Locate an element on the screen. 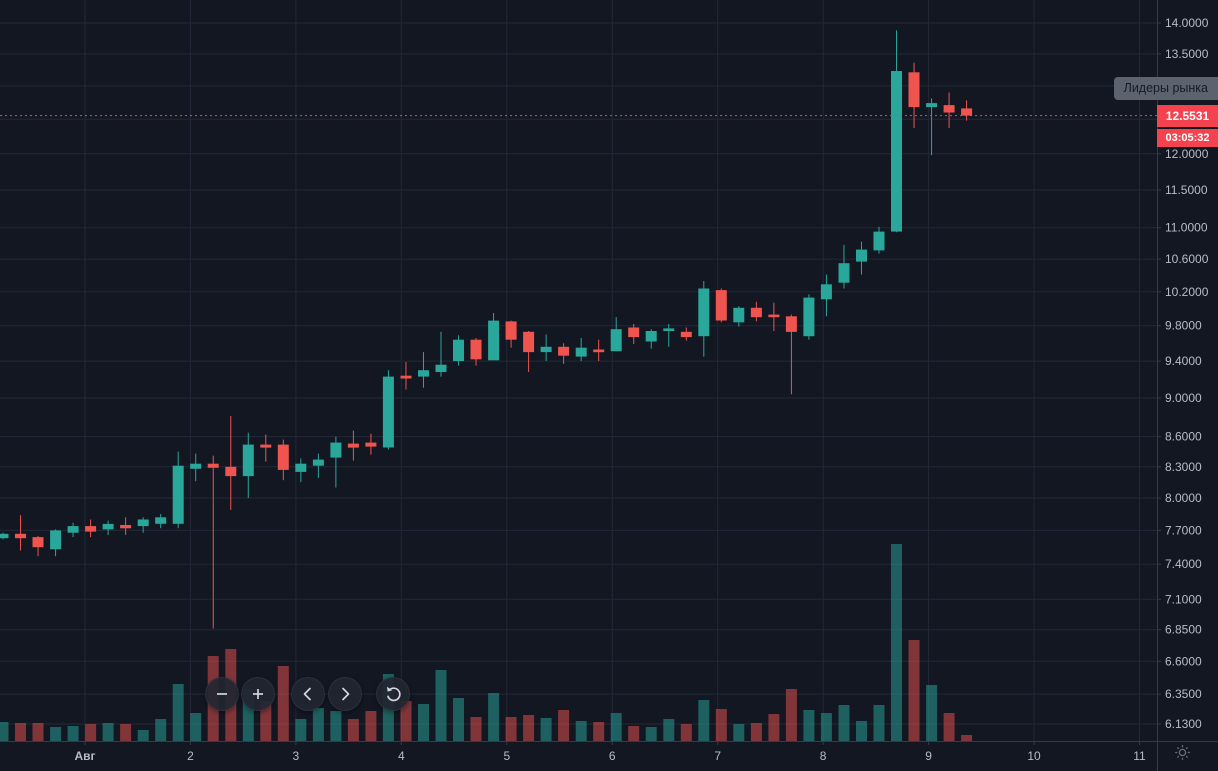 The height and width of the screenshot is (771, 1218). price-tick-label: 11.0000 is located at coordinates (1186, 228).